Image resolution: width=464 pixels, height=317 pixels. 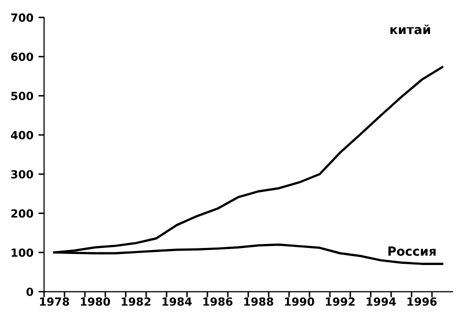 What do you see at coordinates (22, 17) in the screenshot?
I see `y-tick-label: 700` at bounding box center [22, 17].